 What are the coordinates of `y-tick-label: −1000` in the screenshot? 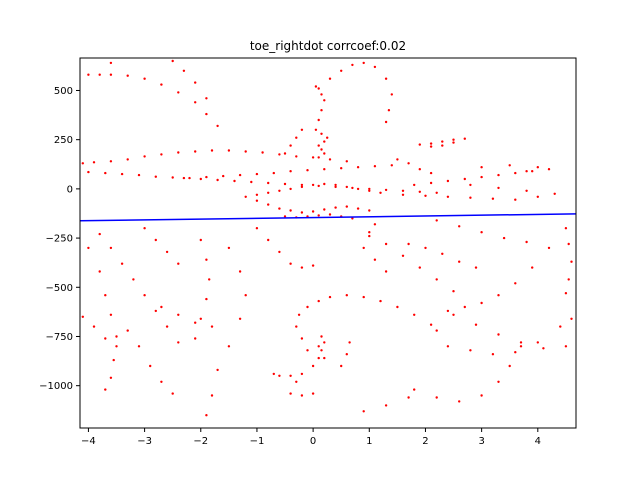 It's located at (56, 386).